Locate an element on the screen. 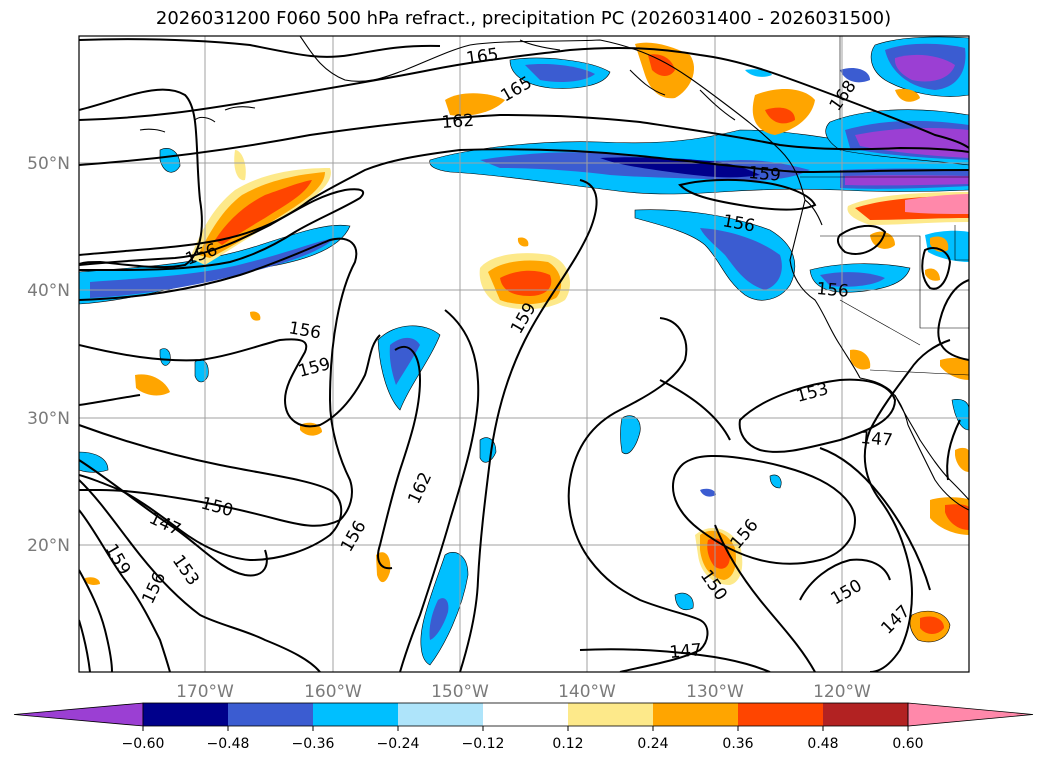 The height and width of the screenshot is (765, 1047). lat-label-30n: 30°N is located at coordinates (48, 419).